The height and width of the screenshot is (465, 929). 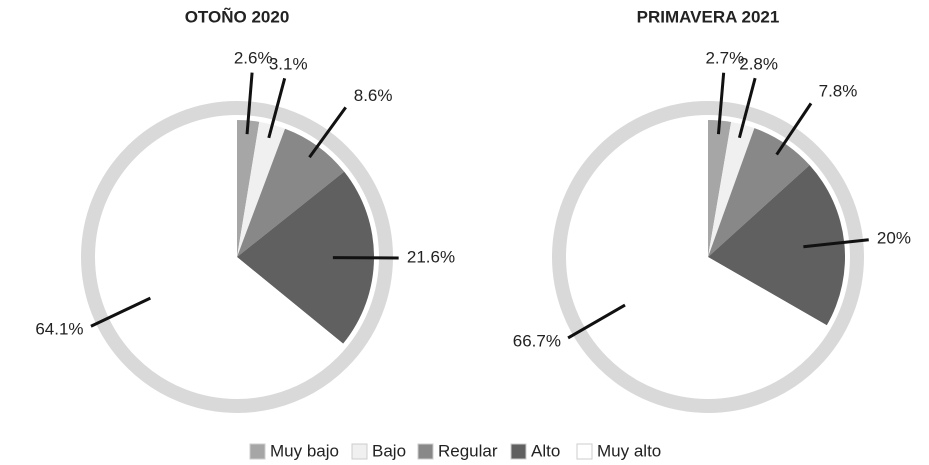 I want to click on legend-label: Regular, so click(x=468, y=450).